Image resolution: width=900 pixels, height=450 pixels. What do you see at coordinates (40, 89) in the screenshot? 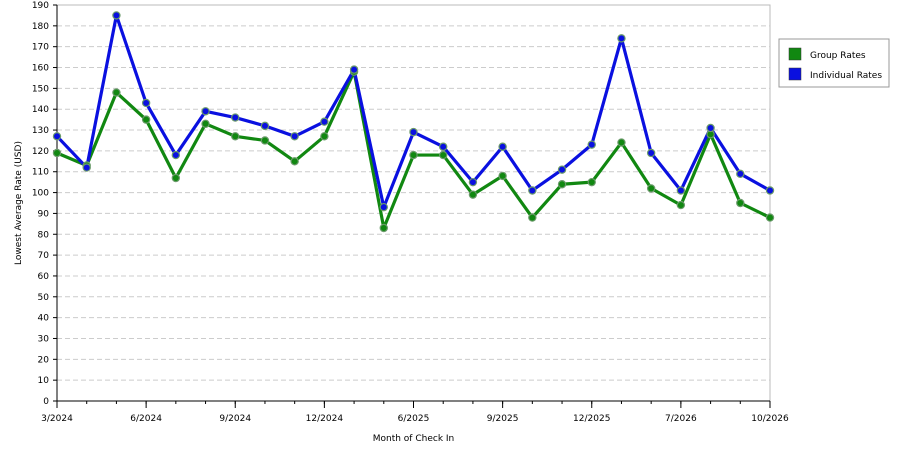
I see `y-tick-label: 150` at bounding box center [40, 89].